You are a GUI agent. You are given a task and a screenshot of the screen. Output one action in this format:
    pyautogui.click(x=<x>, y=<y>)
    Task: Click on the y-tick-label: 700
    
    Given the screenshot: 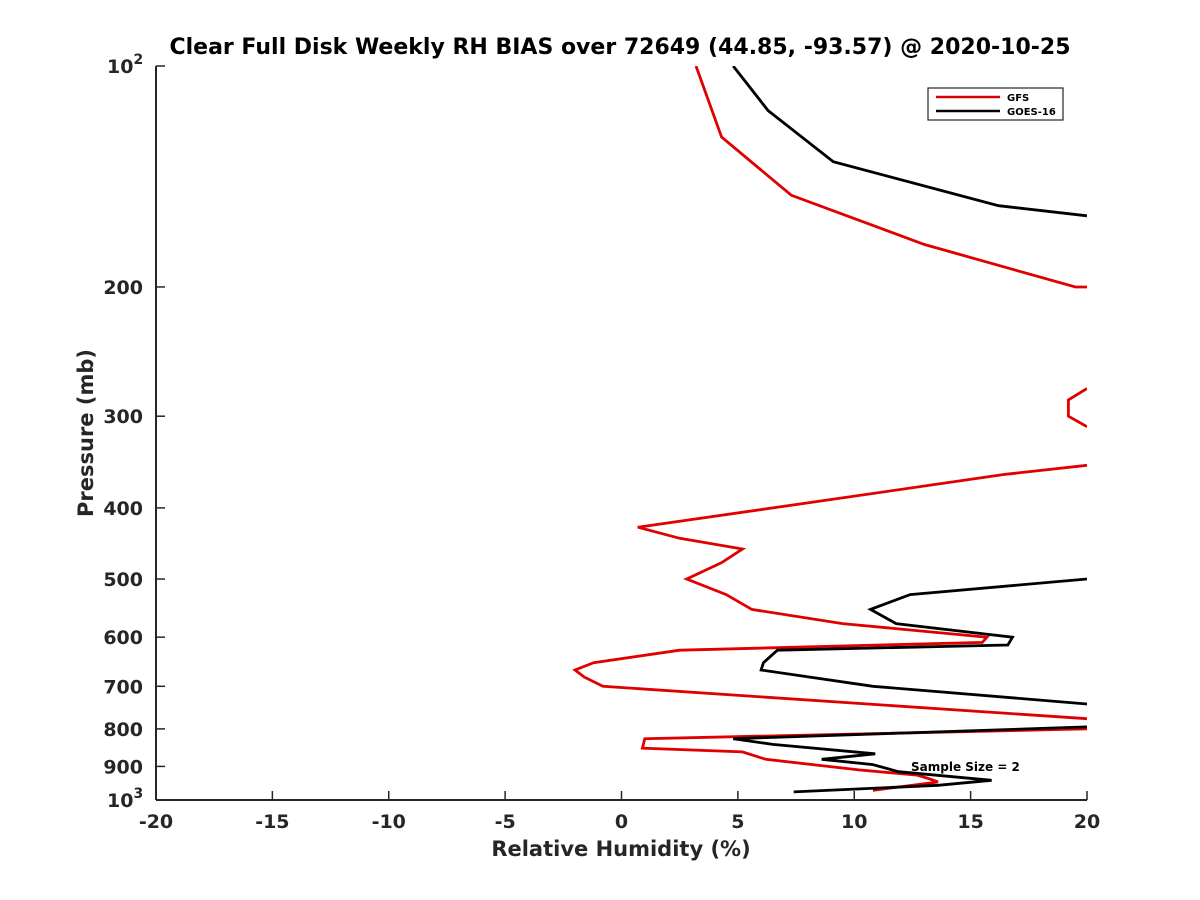 What is the action you would take?
    pyautogui.click(x=123, y=687)
    